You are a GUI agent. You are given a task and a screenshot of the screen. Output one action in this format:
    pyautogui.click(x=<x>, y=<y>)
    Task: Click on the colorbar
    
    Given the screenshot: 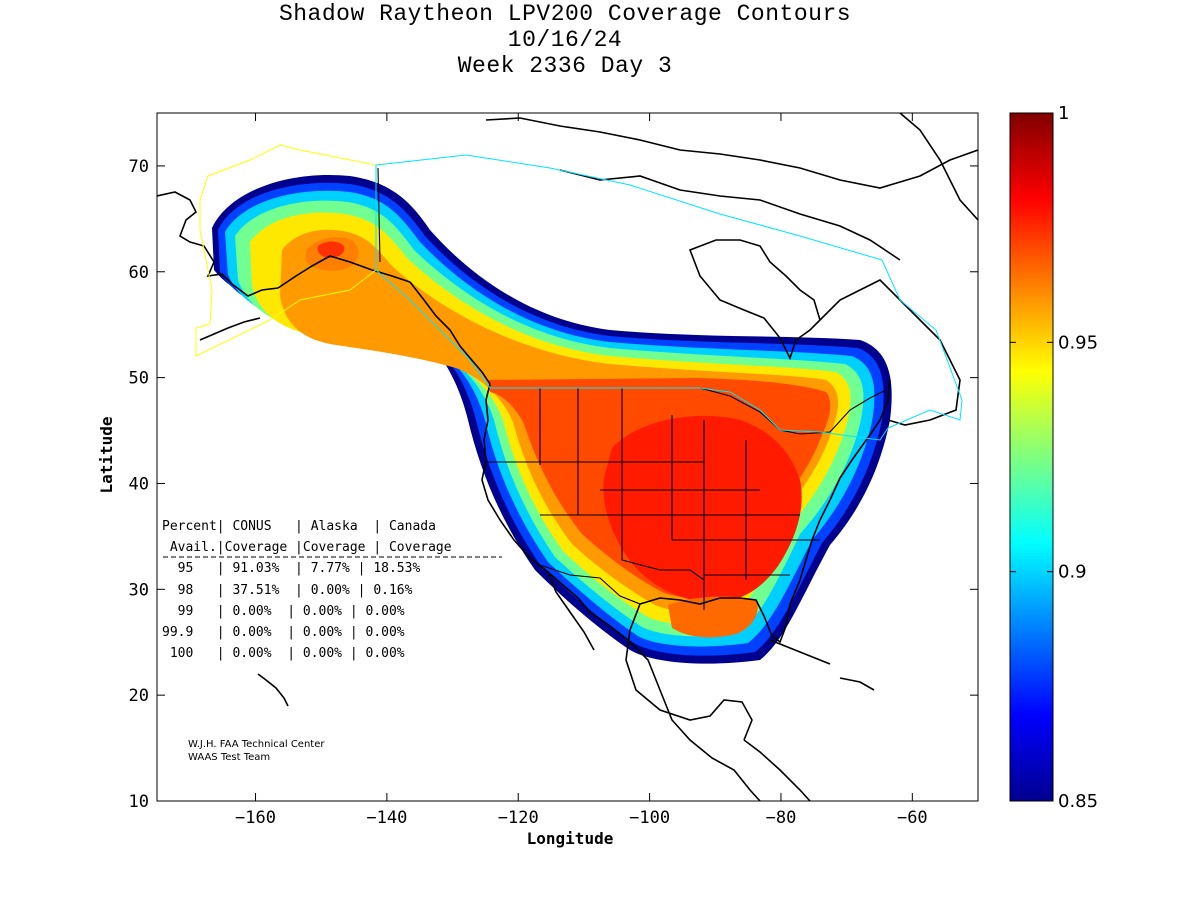 What is the action you would take?
    pyautogui.click(x=1031, y=457)
    